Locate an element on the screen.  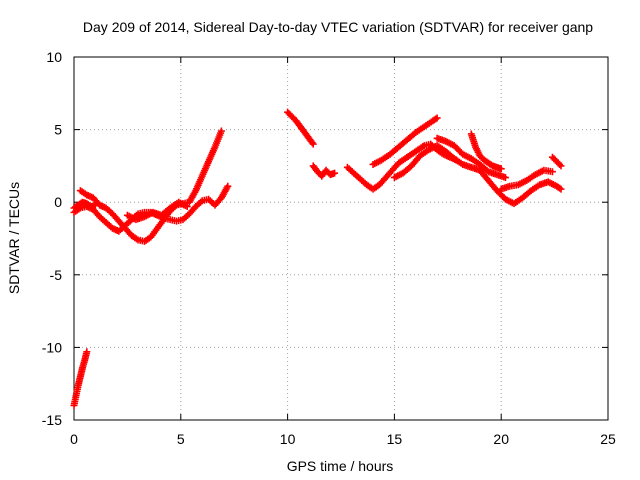
x-tick-label: 10 is located at coordinates (288, 439).